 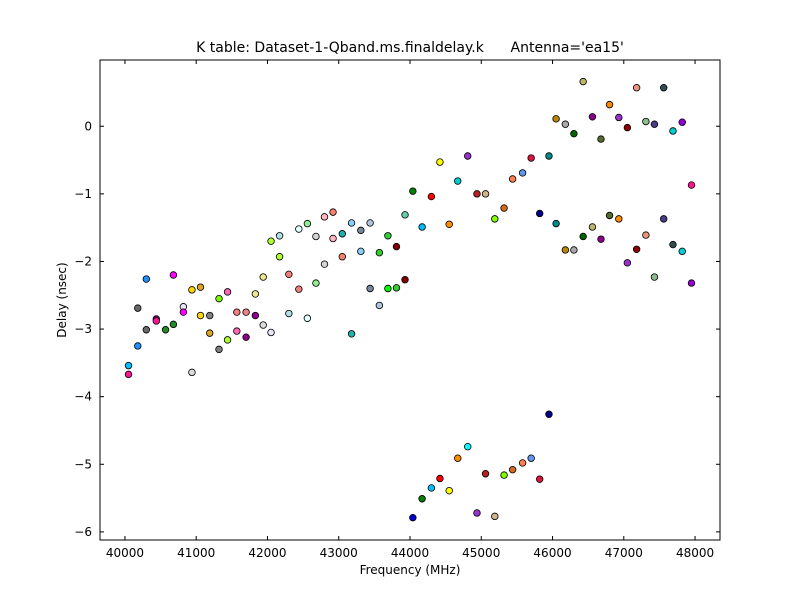 What do you see at coordinates (83, 532) in the screenshot?
I see `y-tick-label: −6` at bounding box center [83, 532].